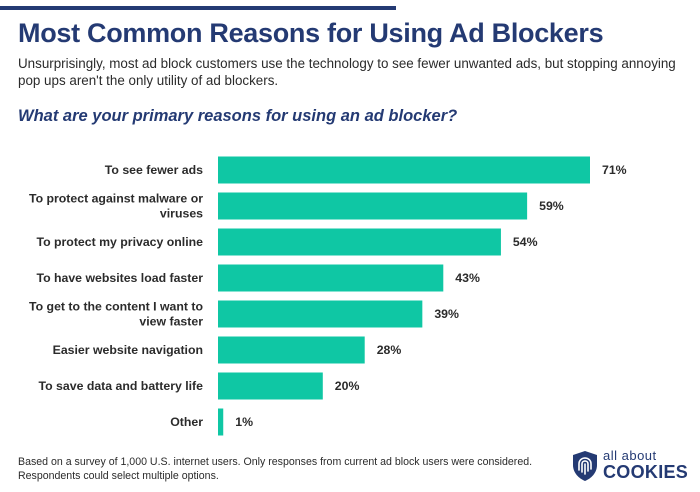  I want to click on shield-fingerprint-icon, so click(585, 466).